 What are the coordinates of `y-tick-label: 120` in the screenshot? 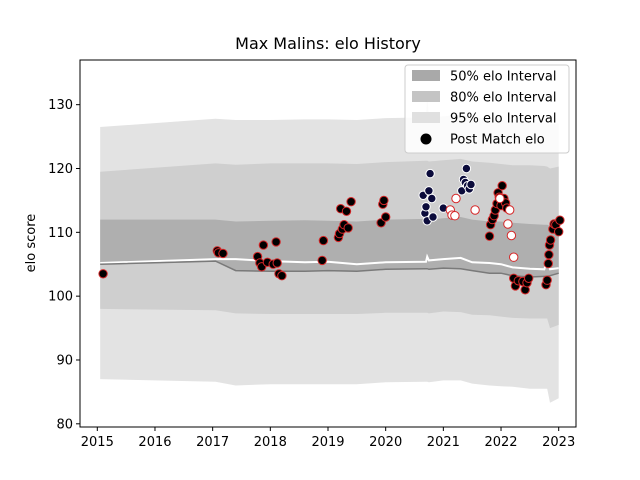 It's located at (60, 169).